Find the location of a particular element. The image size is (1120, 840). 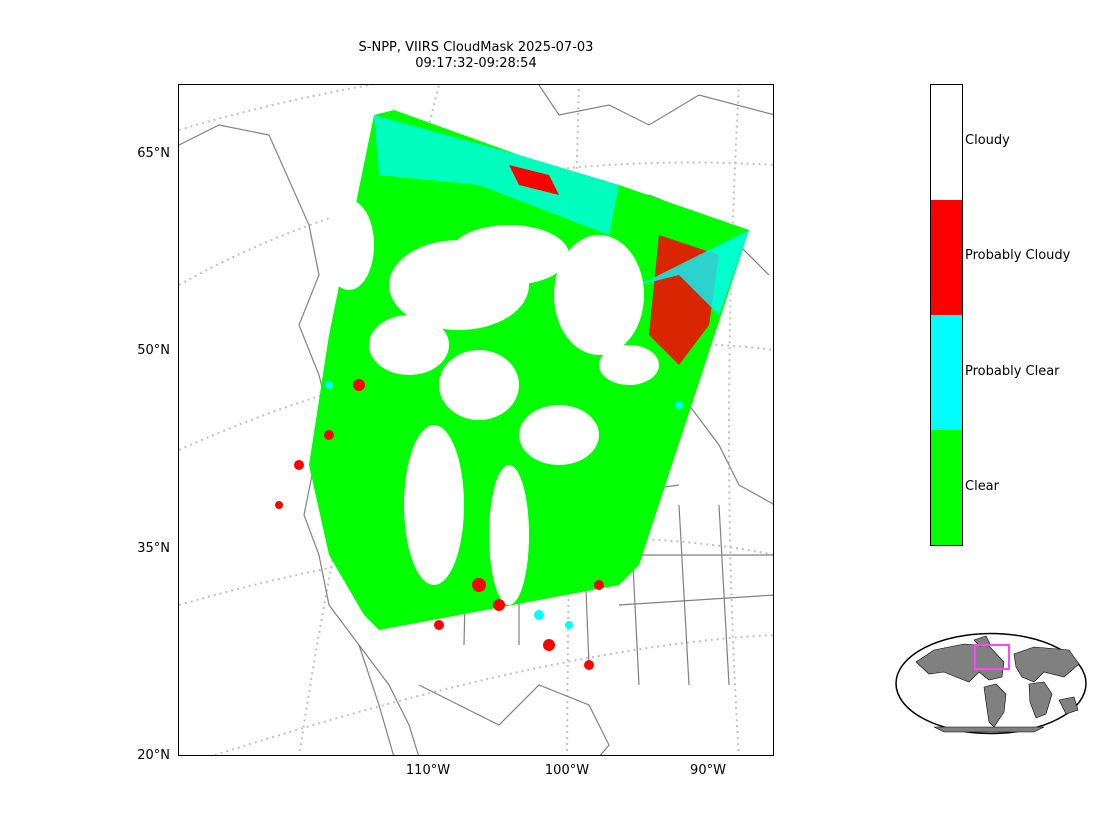

colorbar-segment-probably-cloudy is located at coordinates (946, 257).